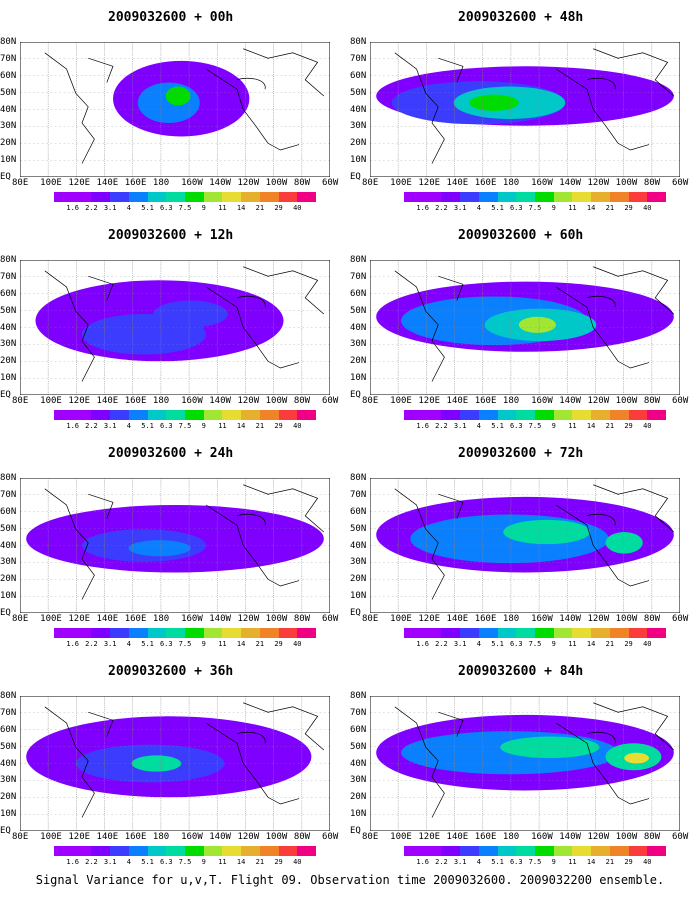 The height and width of the screenshot is (900, 700). I want to click on latitude-label: EQ, so click(355, 395).